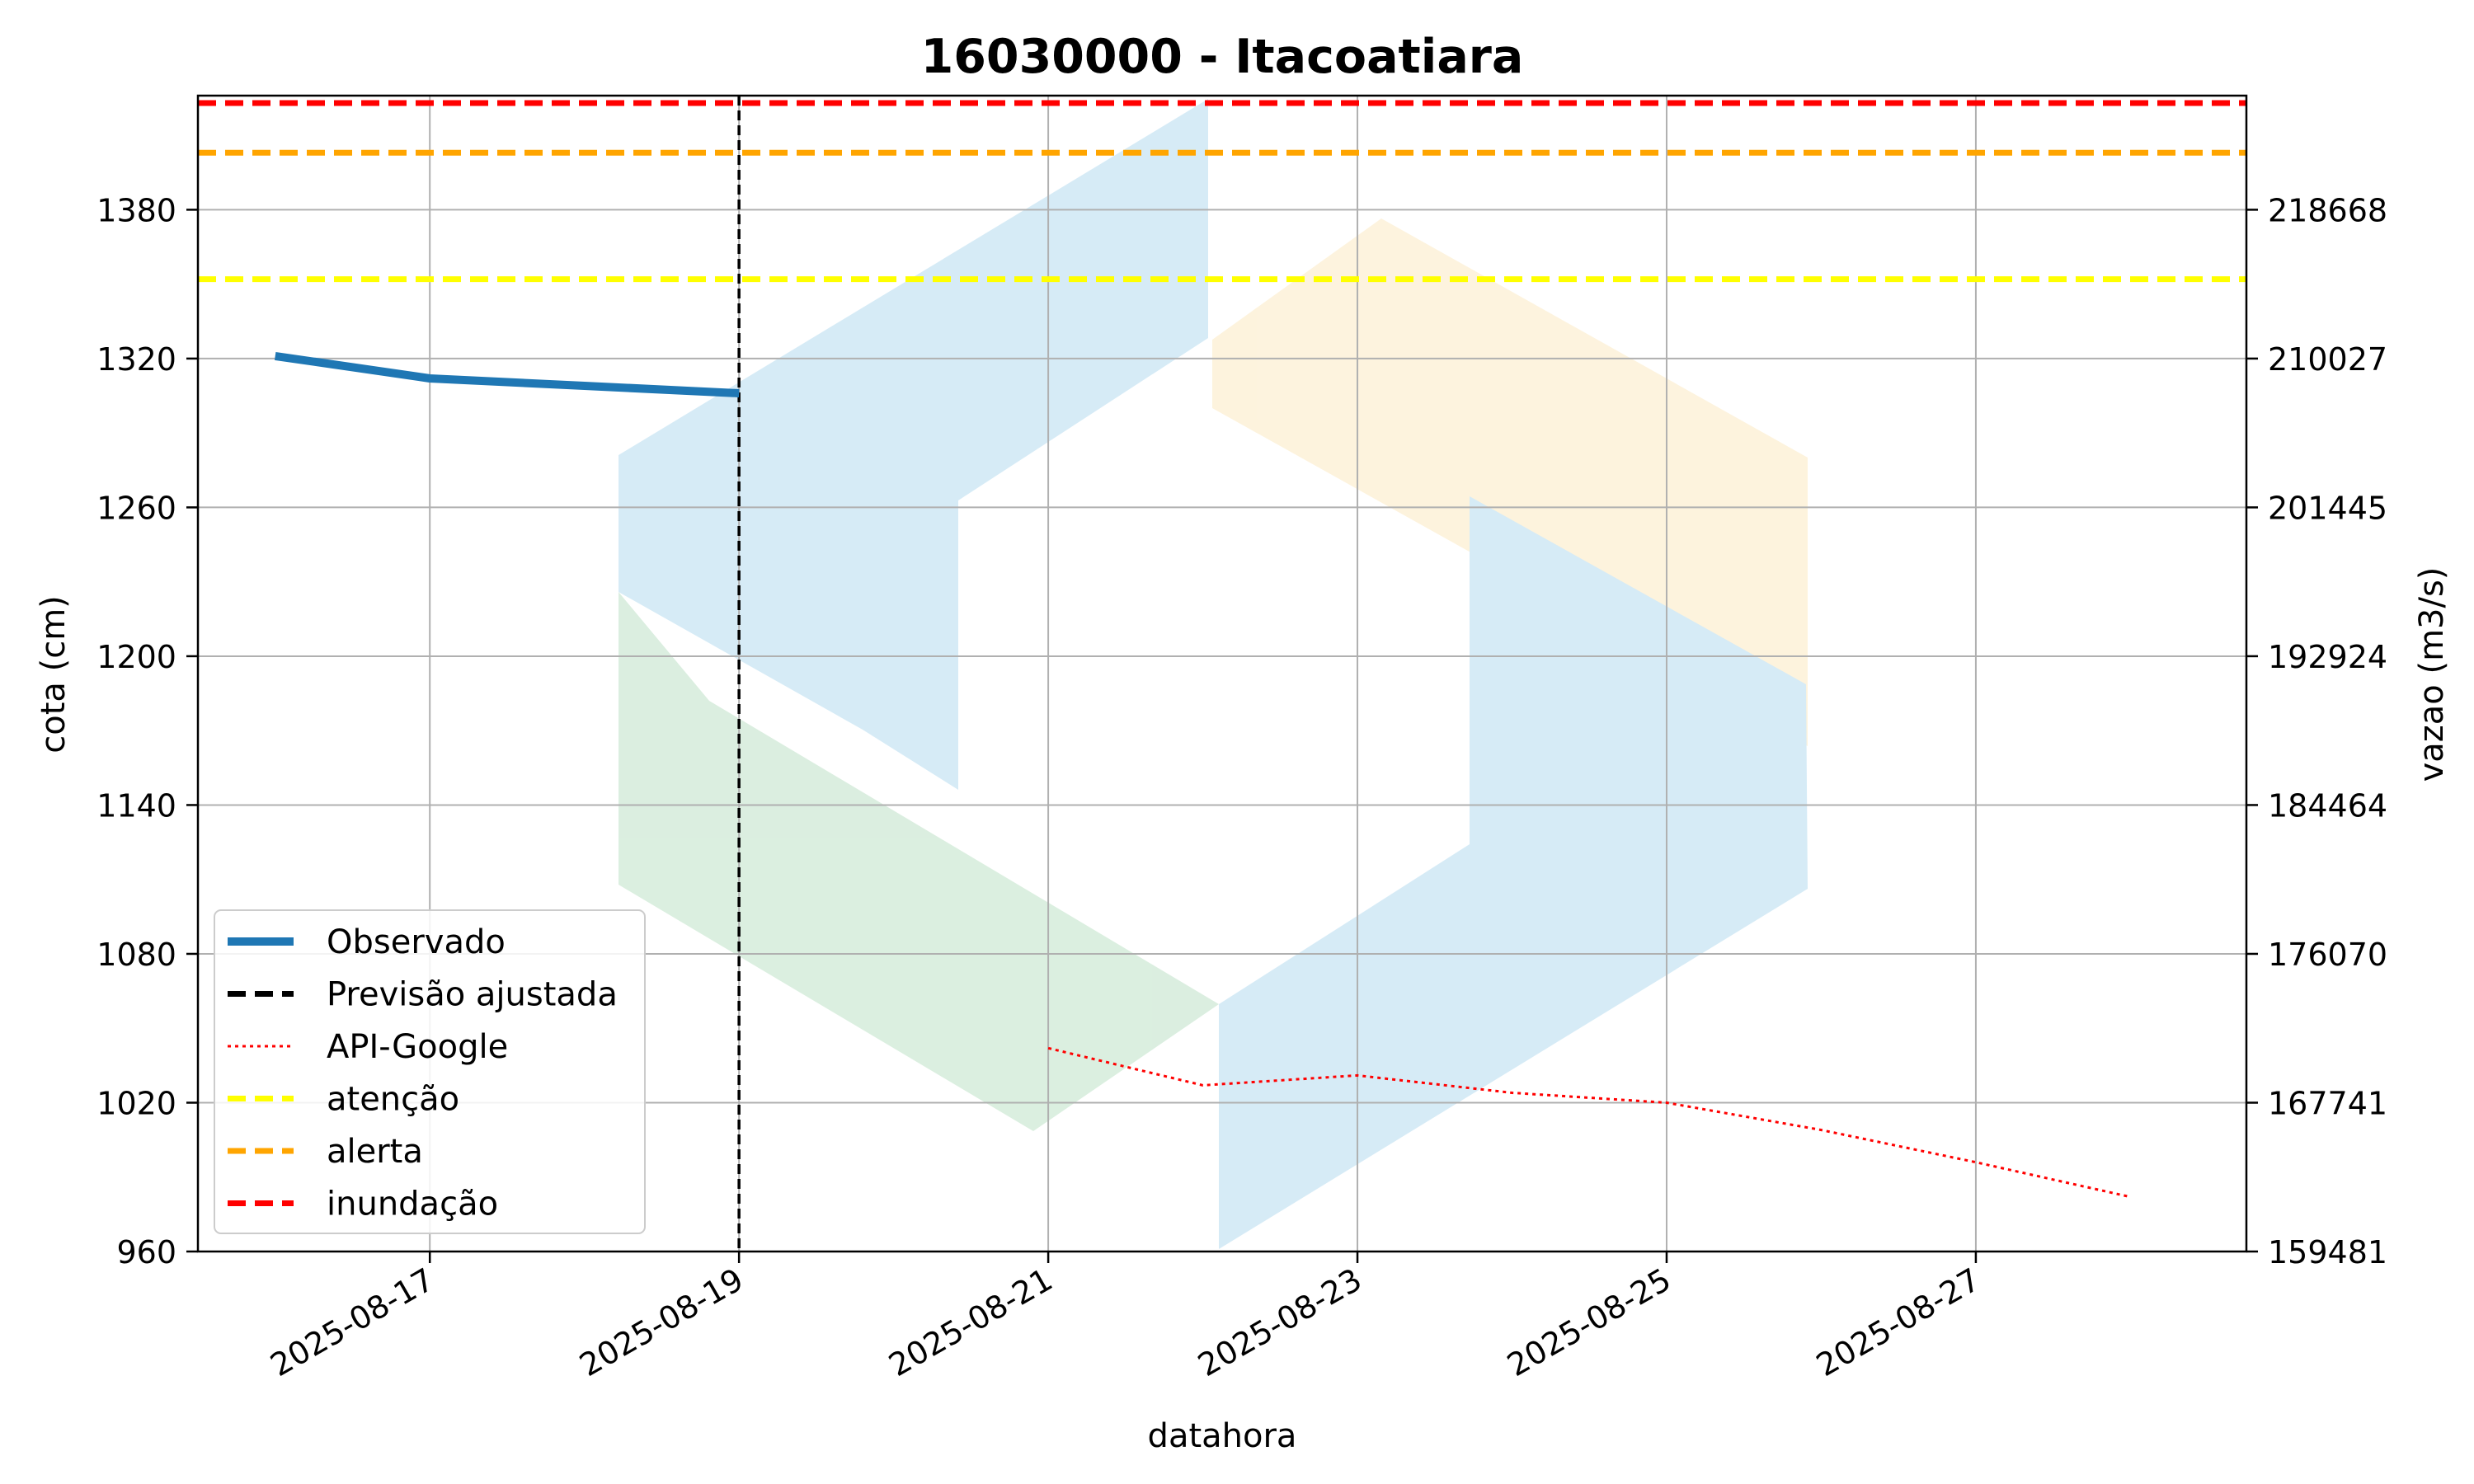  Describe the element at coordinates (2327, 805) in the screenshot. I see `y2-tick-label: 184464` at that location.